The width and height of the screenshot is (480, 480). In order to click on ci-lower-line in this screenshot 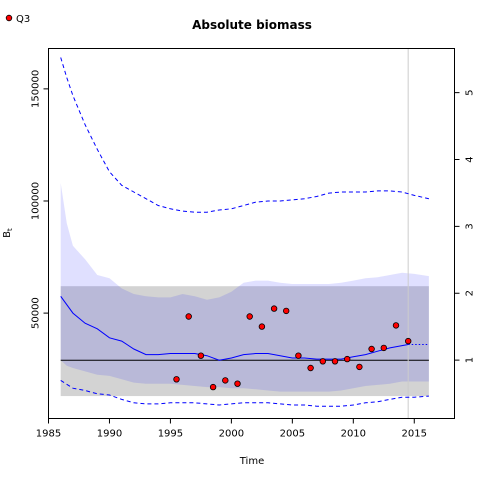, I will do `click(244, 393)`.